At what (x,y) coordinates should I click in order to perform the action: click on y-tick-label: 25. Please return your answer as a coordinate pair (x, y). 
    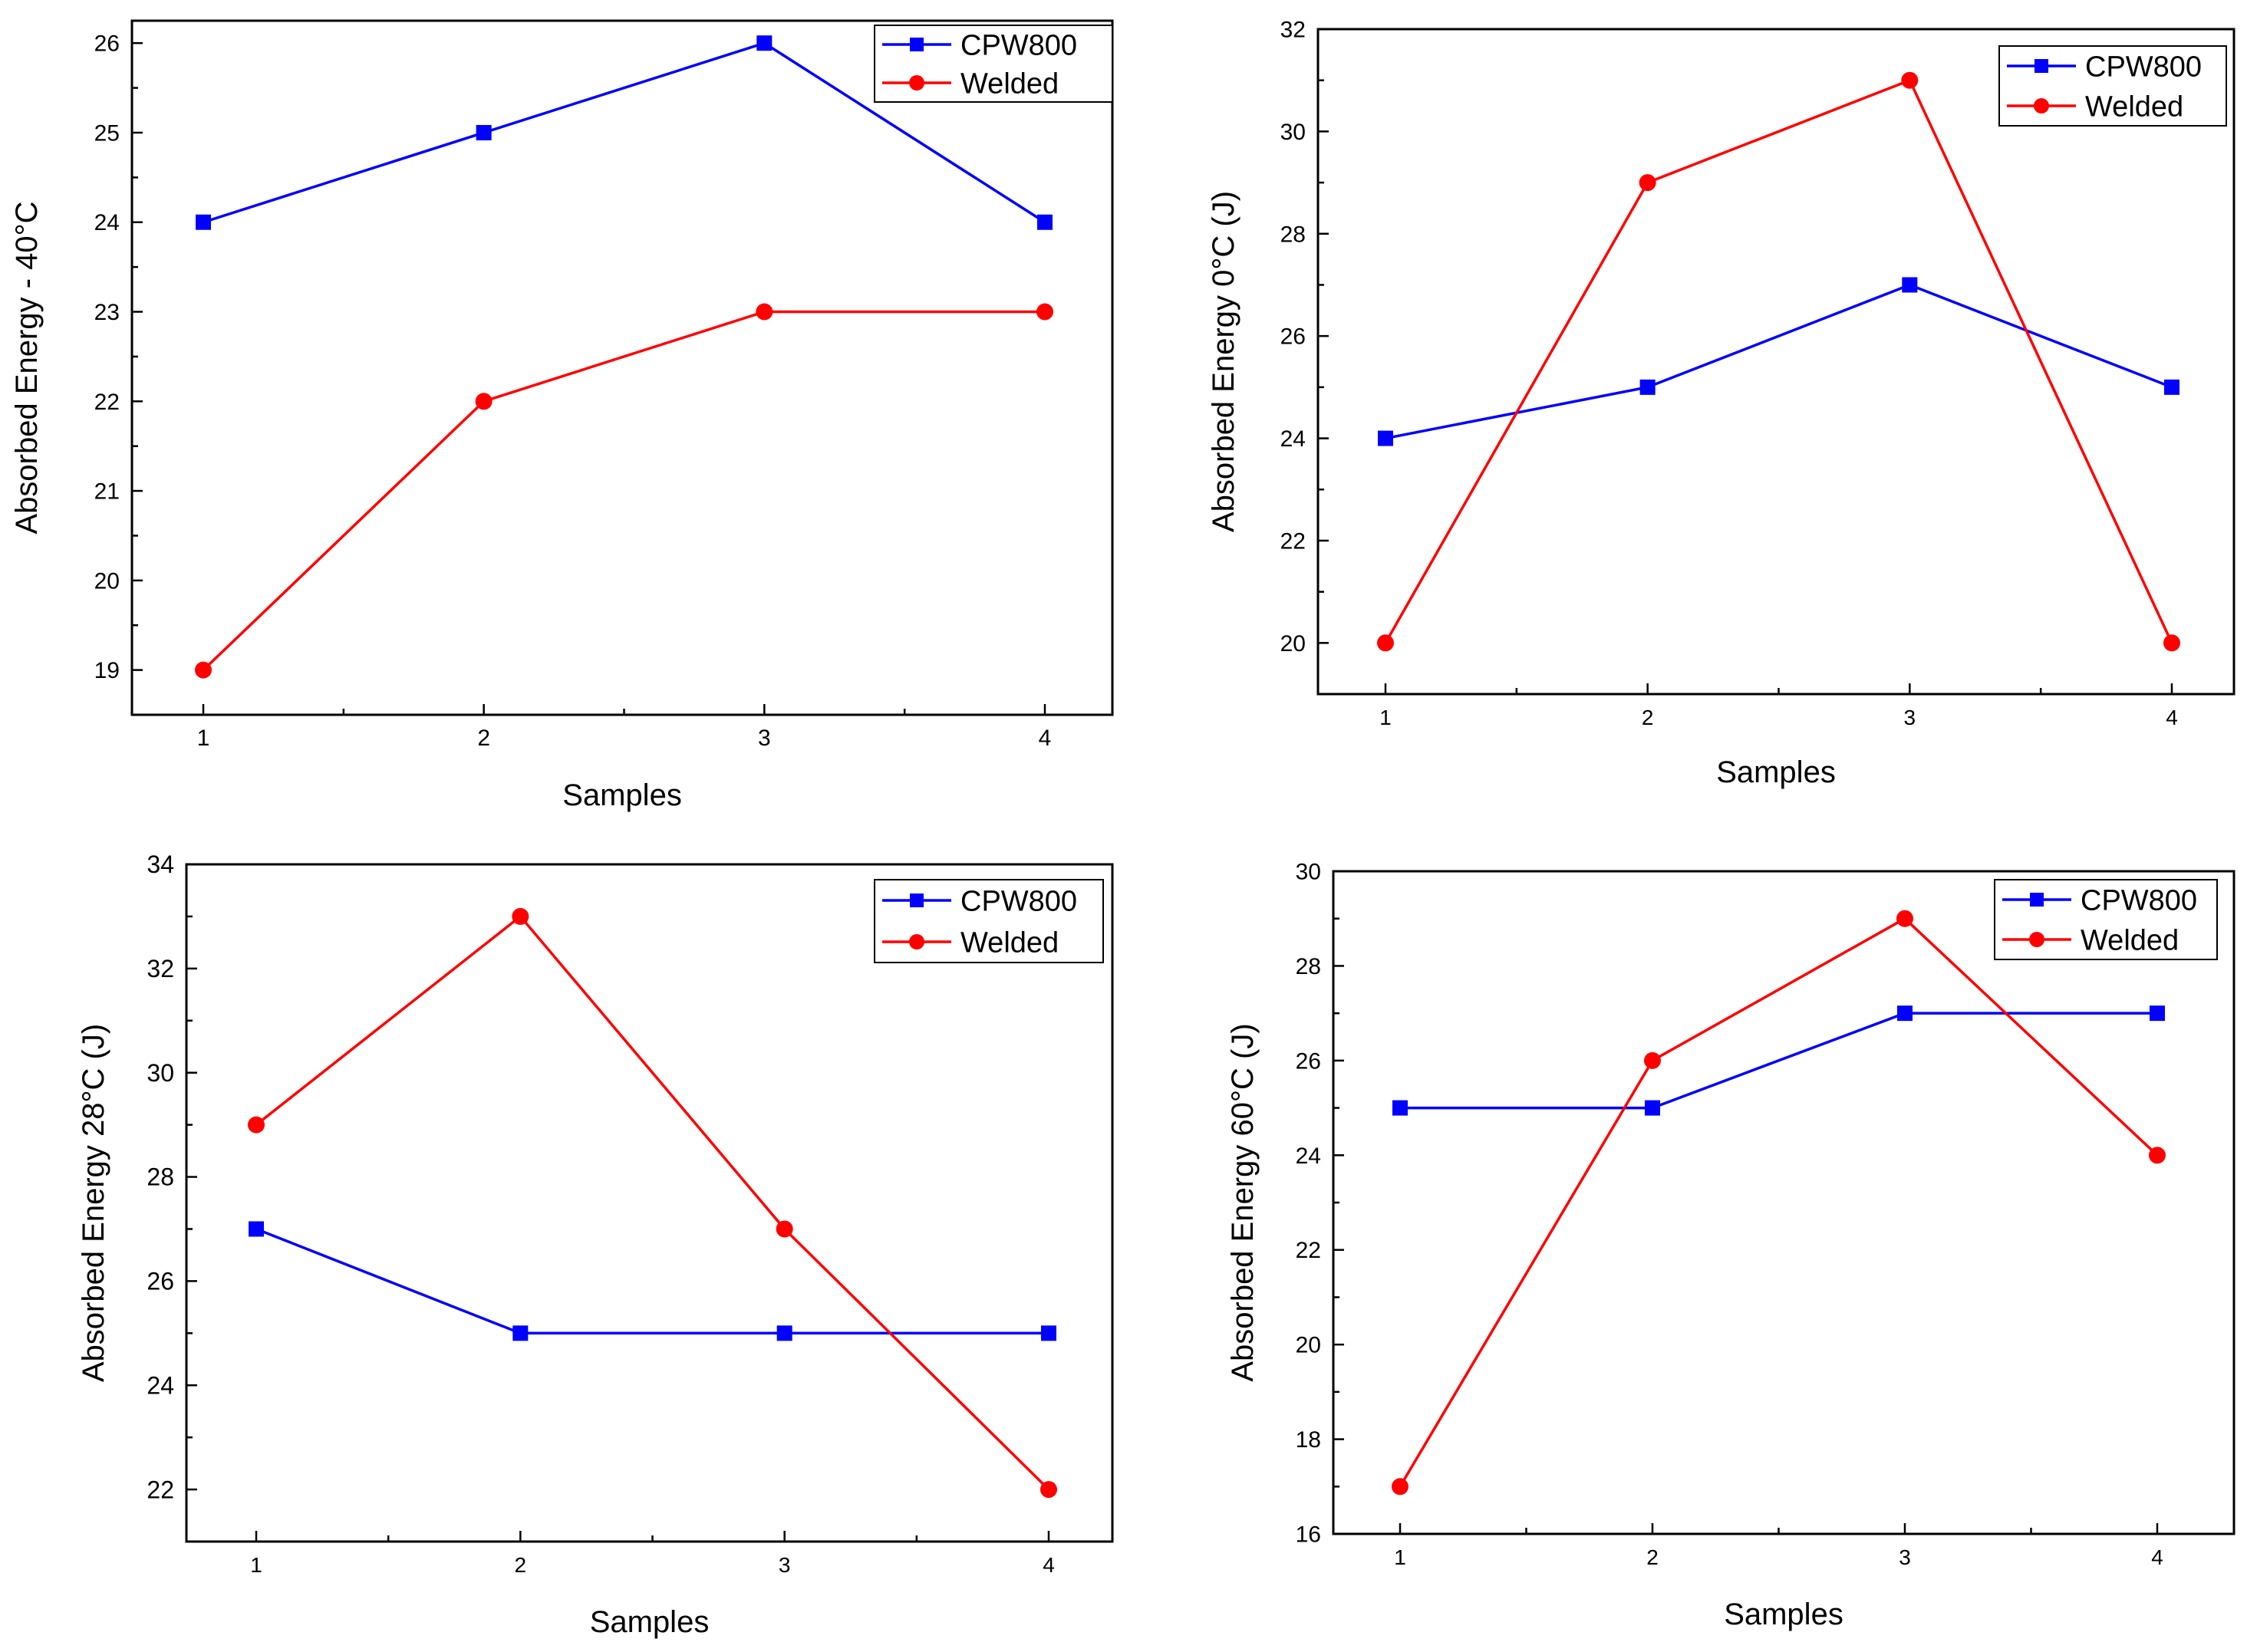
    Looking at the image, I should click on (107, 133).